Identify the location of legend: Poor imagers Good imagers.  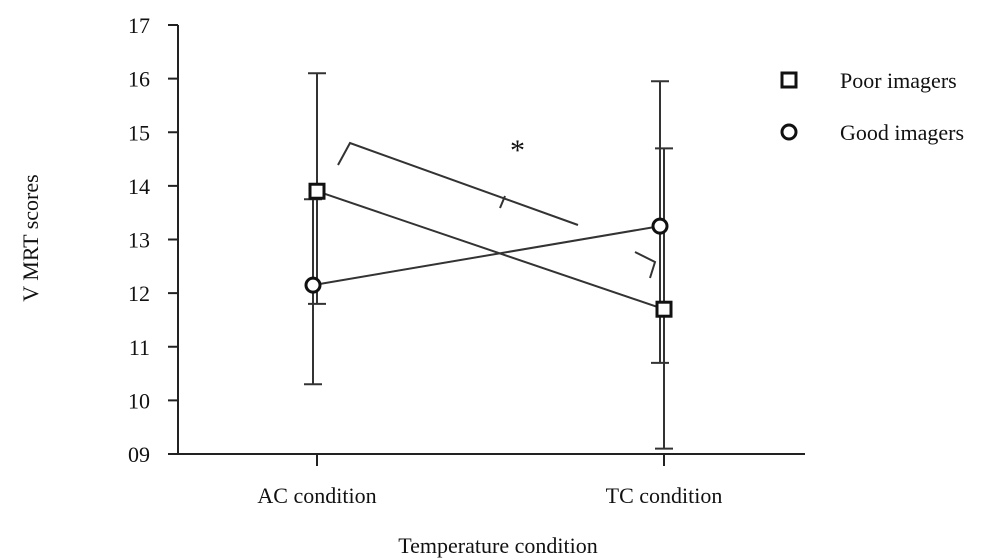
(872, 106).